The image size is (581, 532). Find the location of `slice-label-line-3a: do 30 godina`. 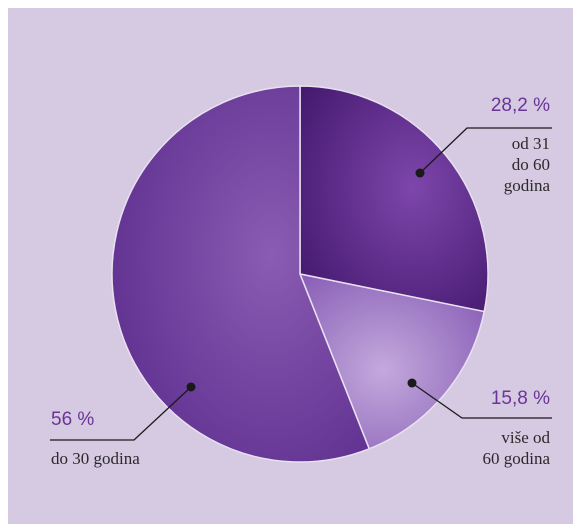

slice-label-line-3a: do 30 godina is located at coordinates (95, 458).